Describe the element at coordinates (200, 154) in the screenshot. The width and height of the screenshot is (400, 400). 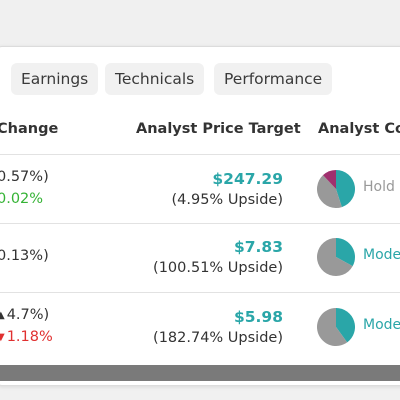
I see `header-divider` at that location.